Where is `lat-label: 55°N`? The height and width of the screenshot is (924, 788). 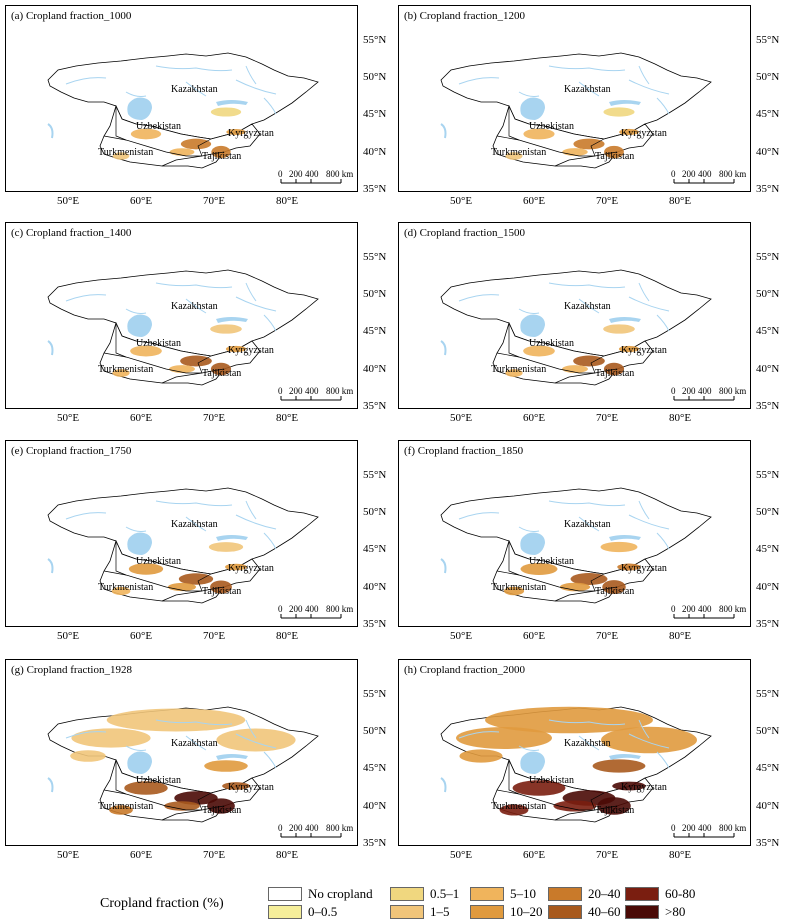 lat-label: 55°N is located at coordinates (375, 40).